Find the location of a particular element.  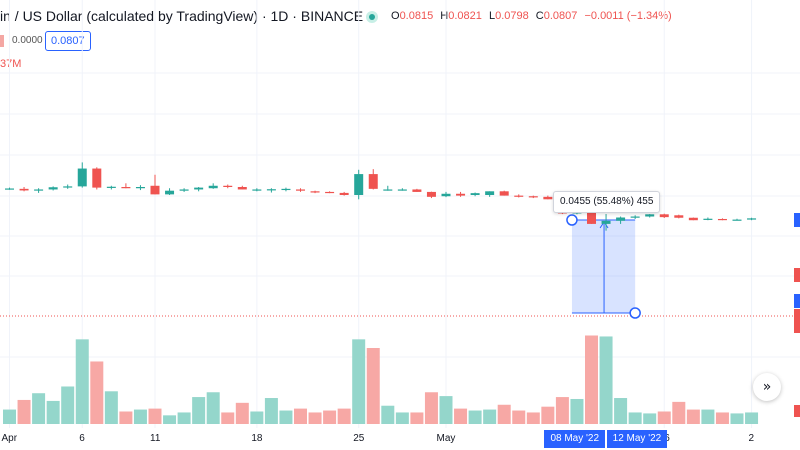

indicator-zero-value: 0.0000 is located at coordinates (27, 40).